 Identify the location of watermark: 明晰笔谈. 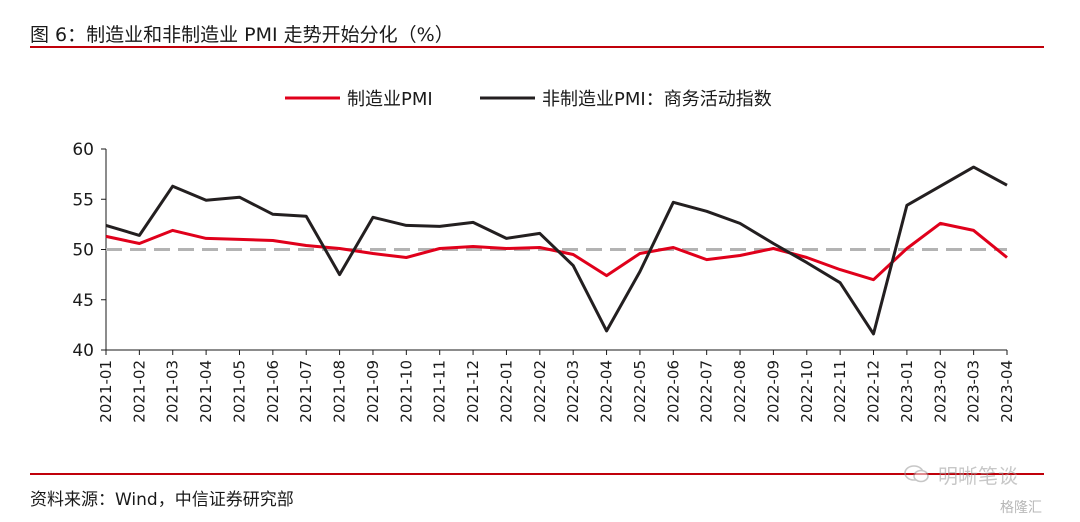
(980, 475).